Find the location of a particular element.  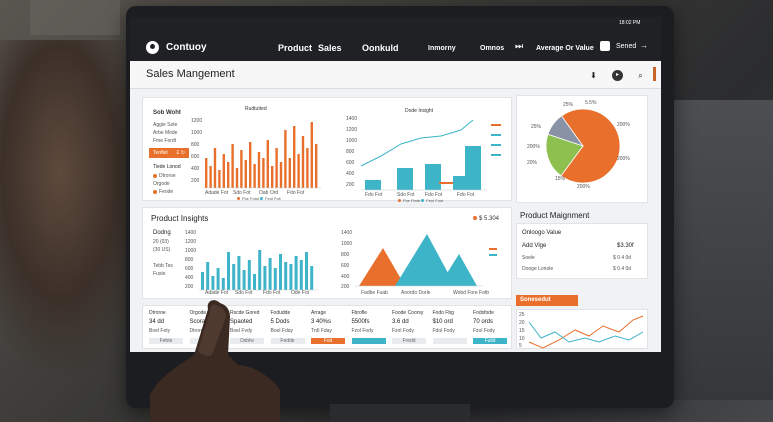

brand-name: Contuoy is located at coordinates (186, 47).